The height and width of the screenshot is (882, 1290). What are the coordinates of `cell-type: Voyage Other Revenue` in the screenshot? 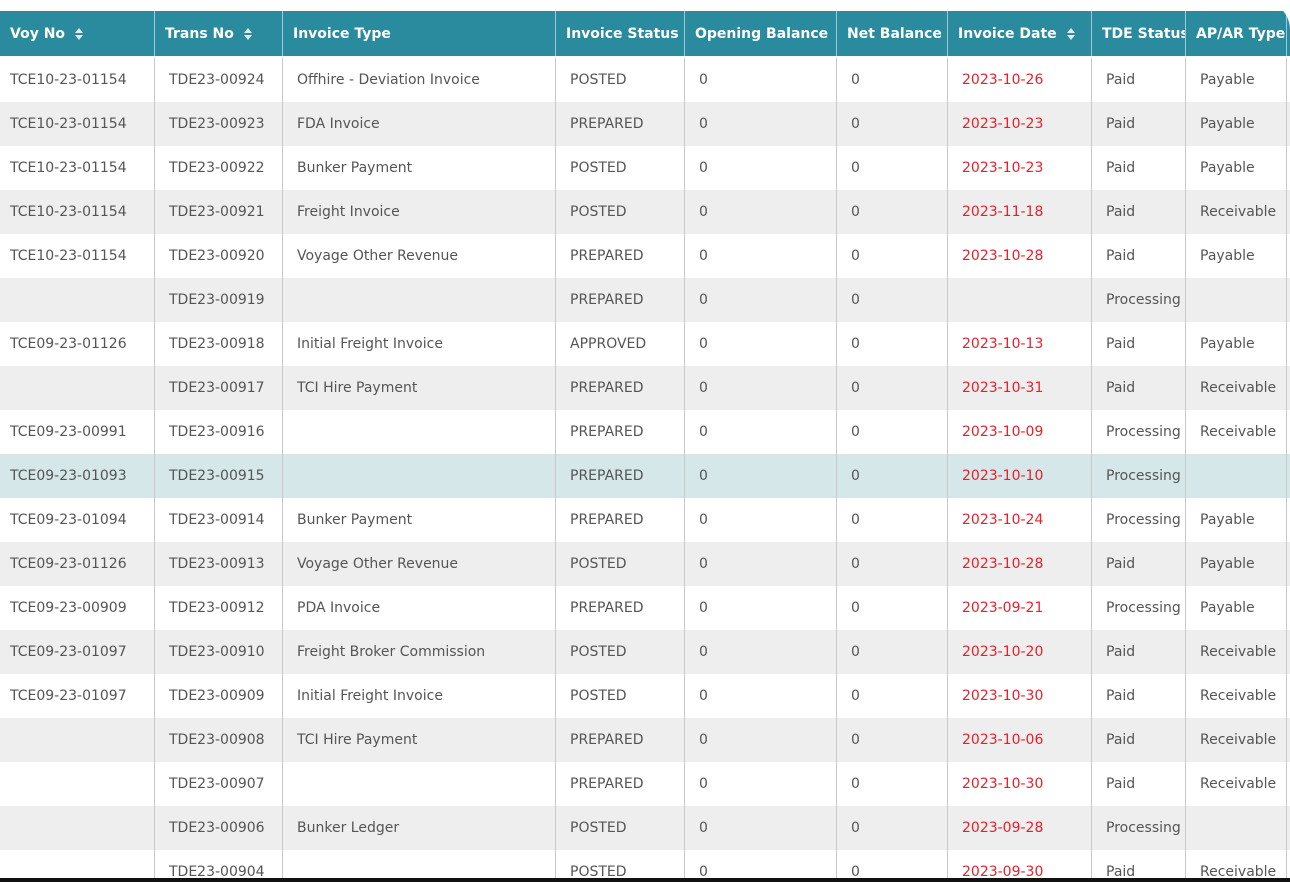 It's located at (419, 256).